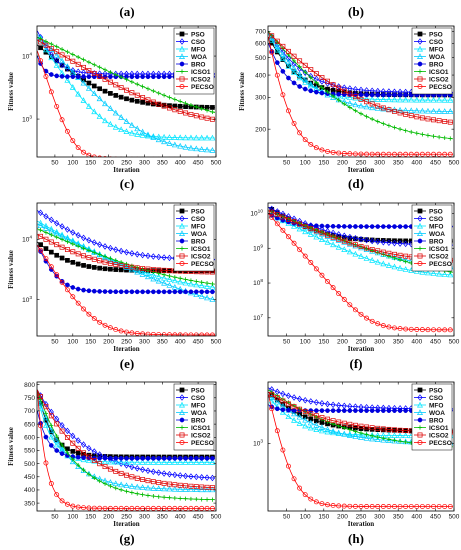 The width and height of the screenshot is (461, 550). What do you see at coordinates (454, 163) in the screenshot?
I see `x-tick-label: 500` at bounding box center [454, 163].